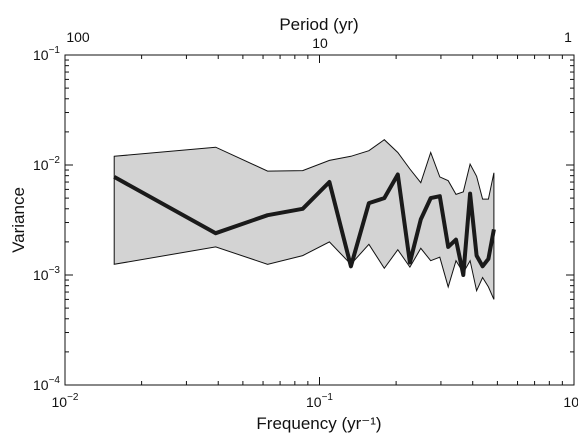  I want to click on y-axis-label: Variance, so click(18, 220).